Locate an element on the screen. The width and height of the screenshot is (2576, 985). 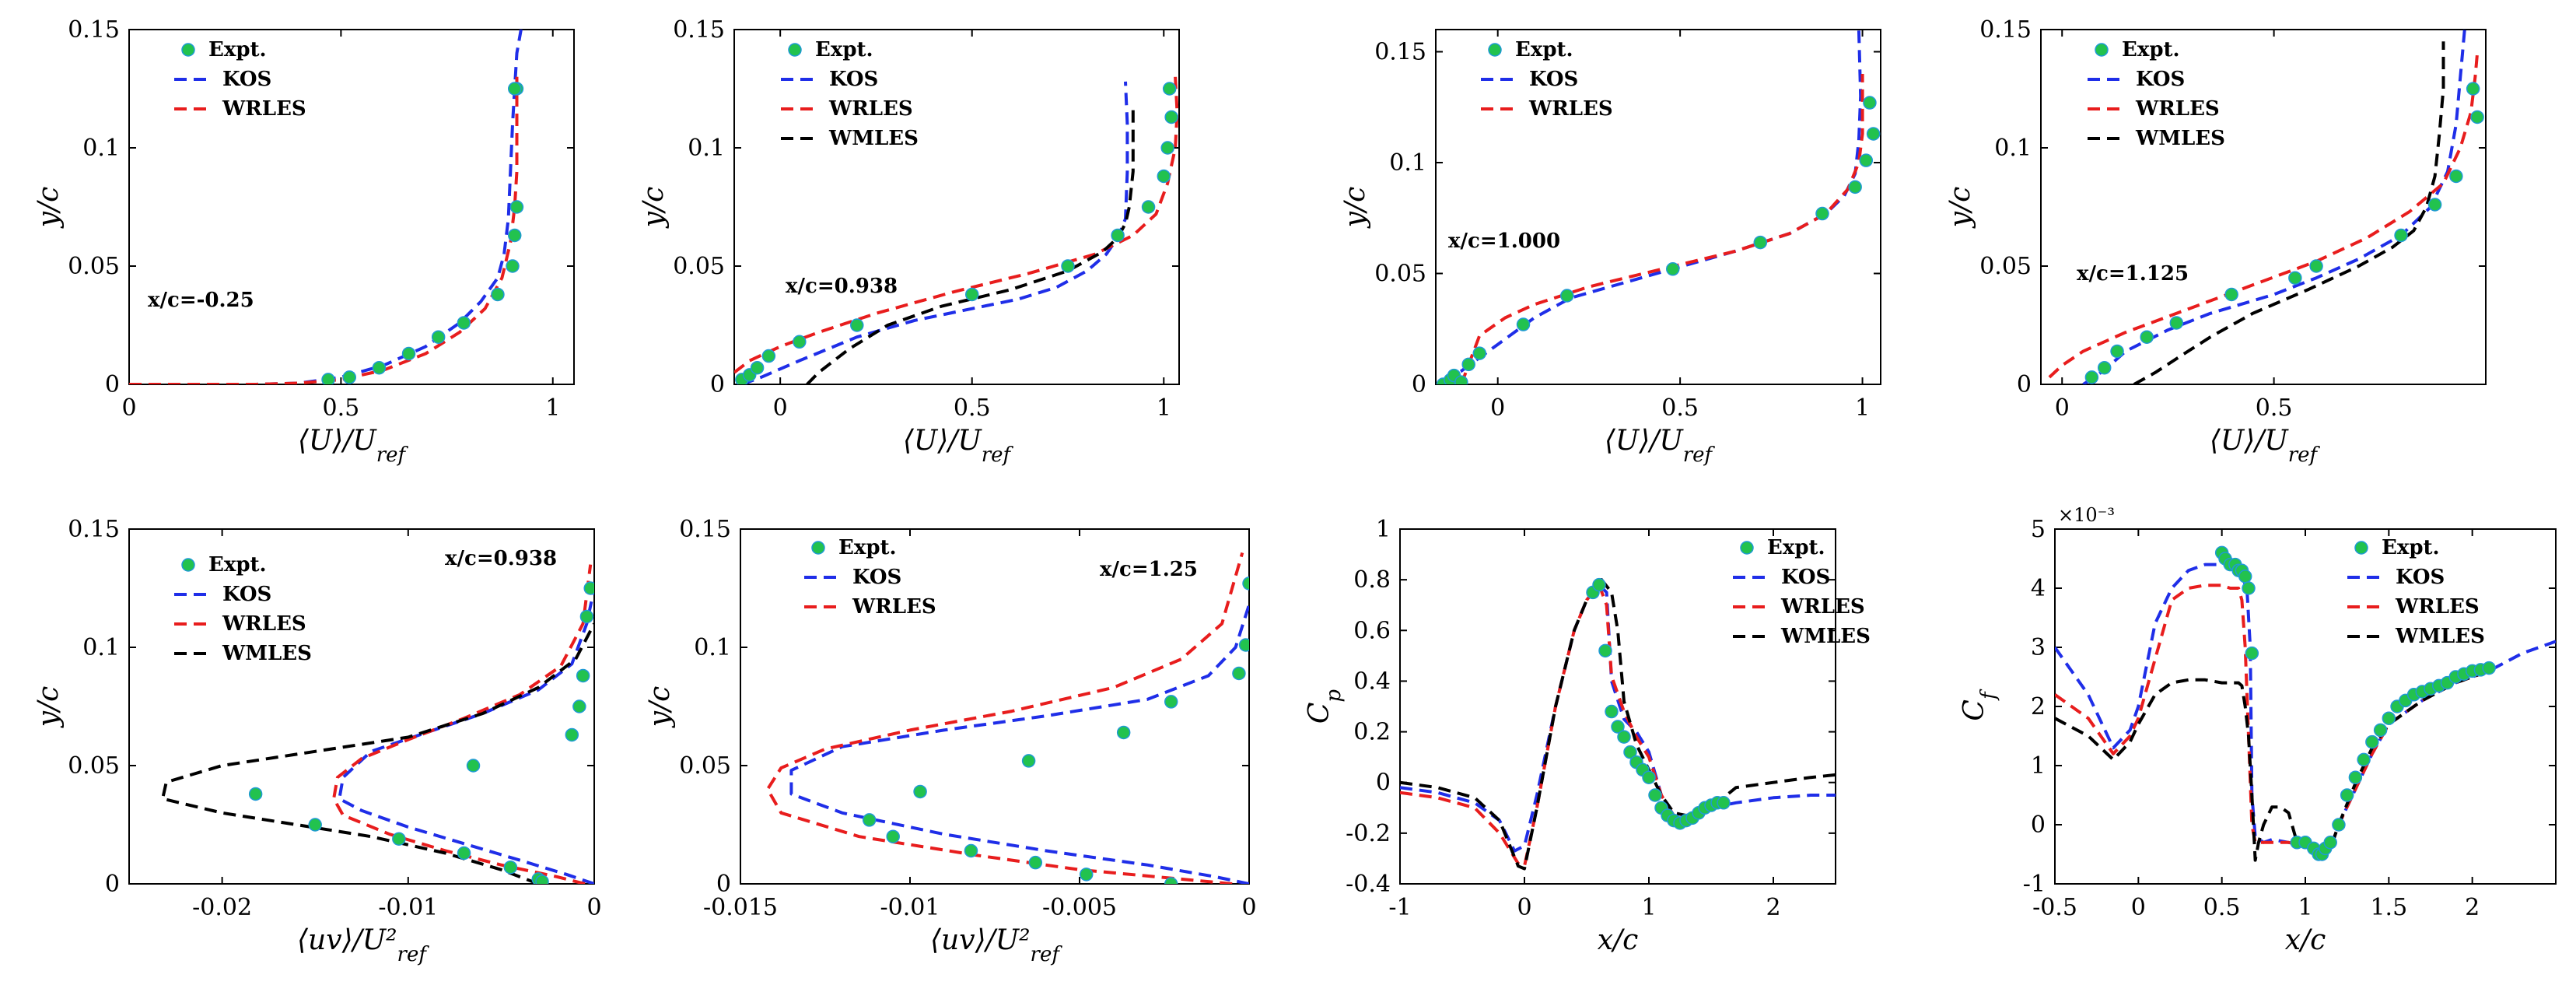
series-line-kos is located at coordinates (1019, 744).